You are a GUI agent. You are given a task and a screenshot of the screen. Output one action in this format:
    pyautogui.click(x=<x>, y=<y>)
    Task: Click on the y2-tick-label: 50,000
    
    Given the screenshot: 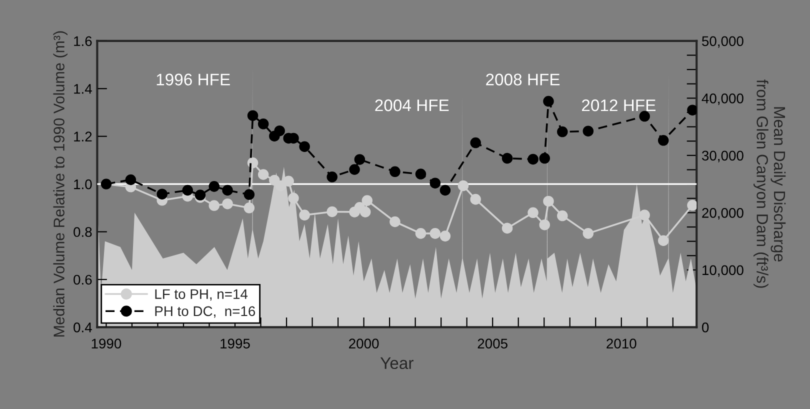 What is the action you would take?
    pyautogui.click(x=723, y=42)
    